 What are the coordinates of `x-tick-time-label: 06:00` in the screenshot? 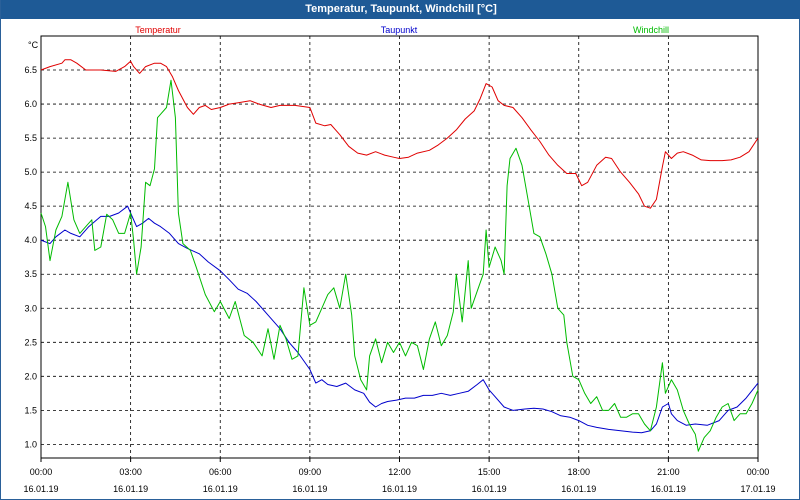 It's located at (220, 472).